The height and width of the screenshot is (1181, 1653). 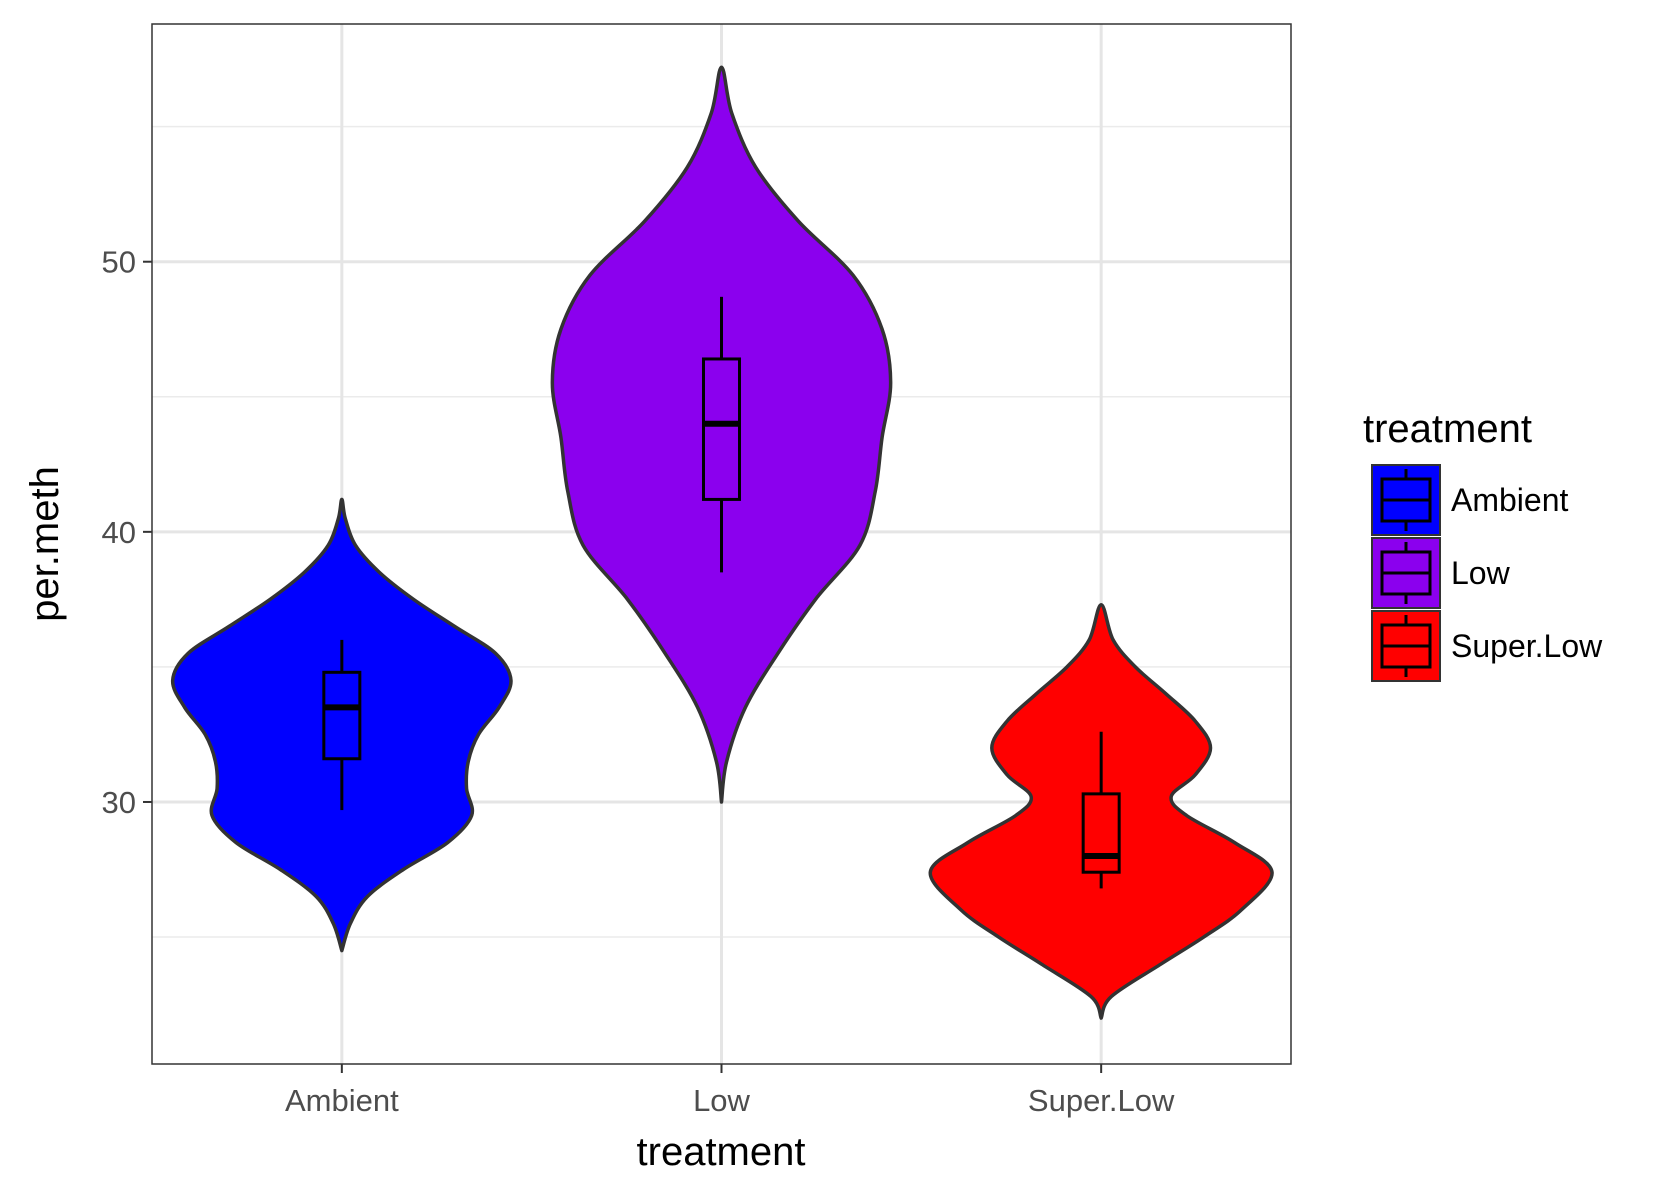 I want to click on x-tick-label: Low, so click(x=721, y=1100).